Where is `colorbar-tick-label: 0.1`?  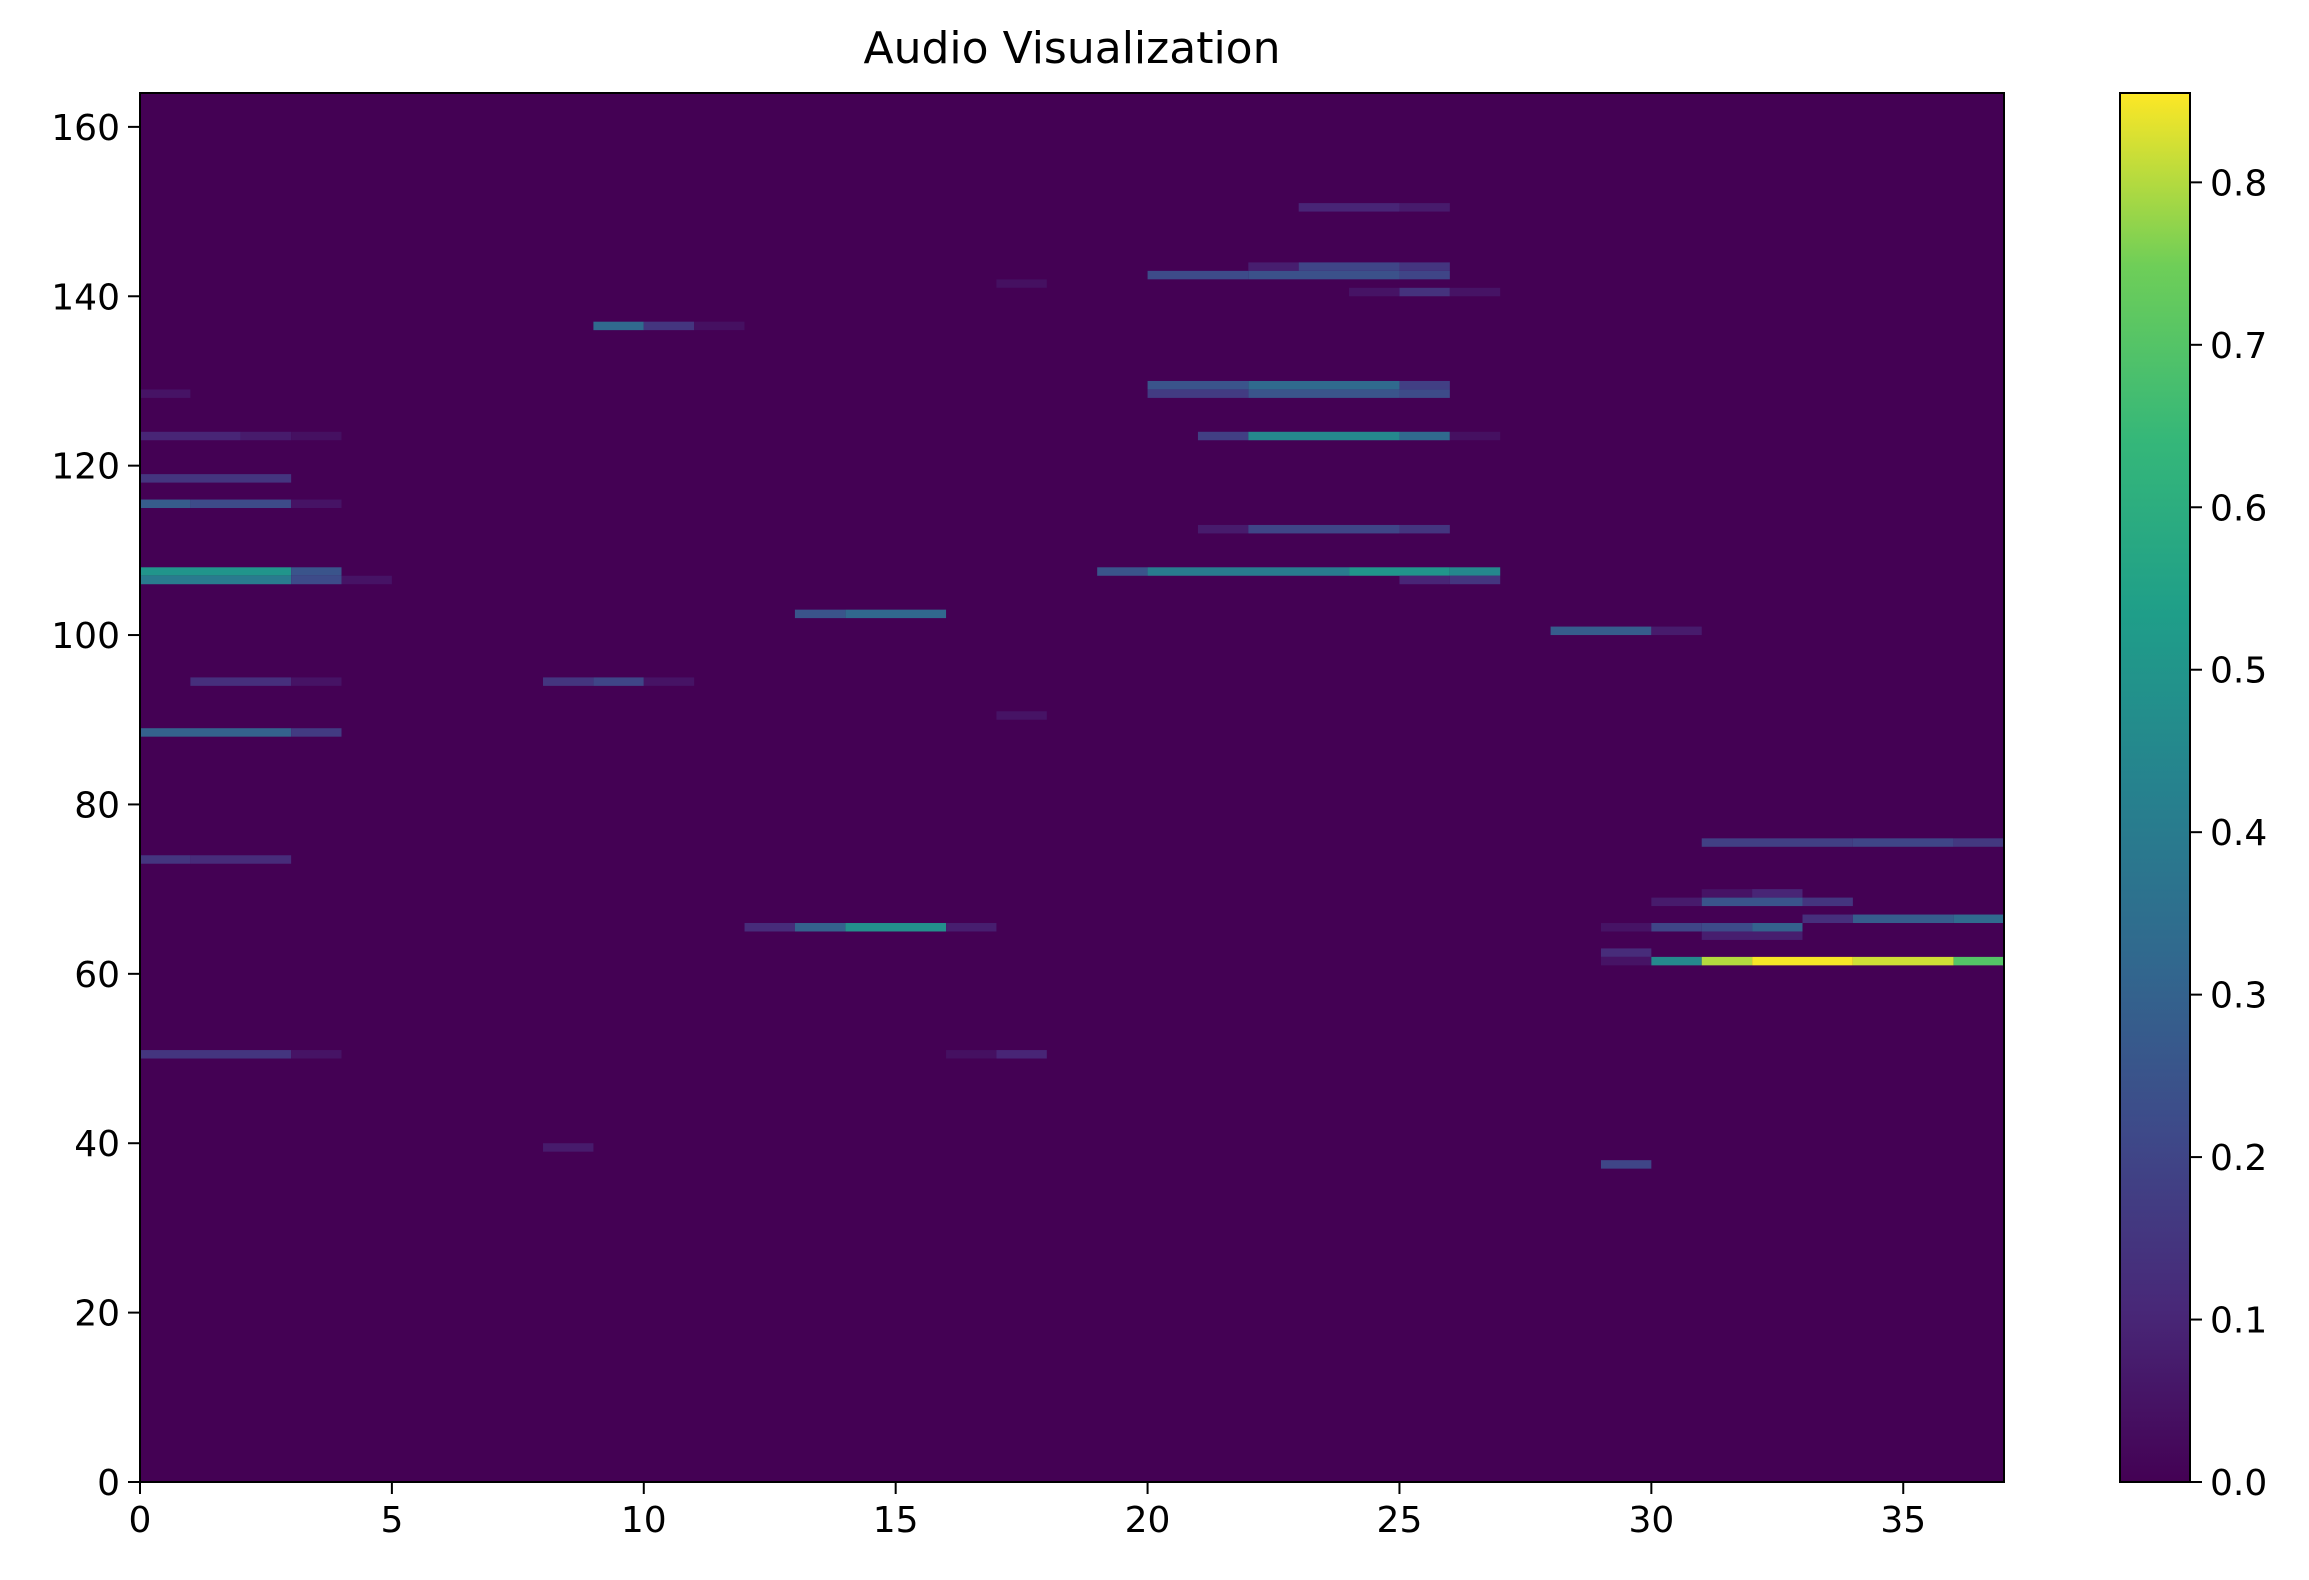
colorbar-tick-label: 0.1 is located at coordinates (2238, 1321).